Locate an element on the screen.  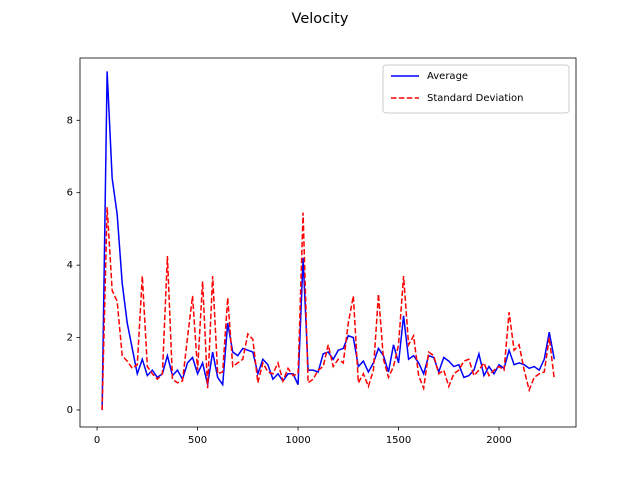
legend-label: Average is located at coordinates (447, 76).